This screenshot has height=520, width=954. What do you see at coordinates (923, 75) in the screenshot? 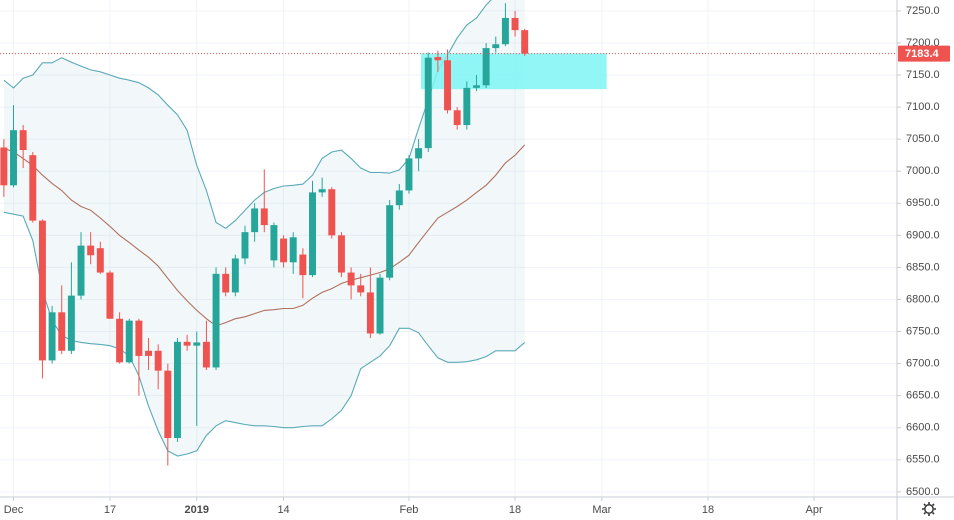
I see `y-tick-label: 7150.0` at bounding box center [923, 75].